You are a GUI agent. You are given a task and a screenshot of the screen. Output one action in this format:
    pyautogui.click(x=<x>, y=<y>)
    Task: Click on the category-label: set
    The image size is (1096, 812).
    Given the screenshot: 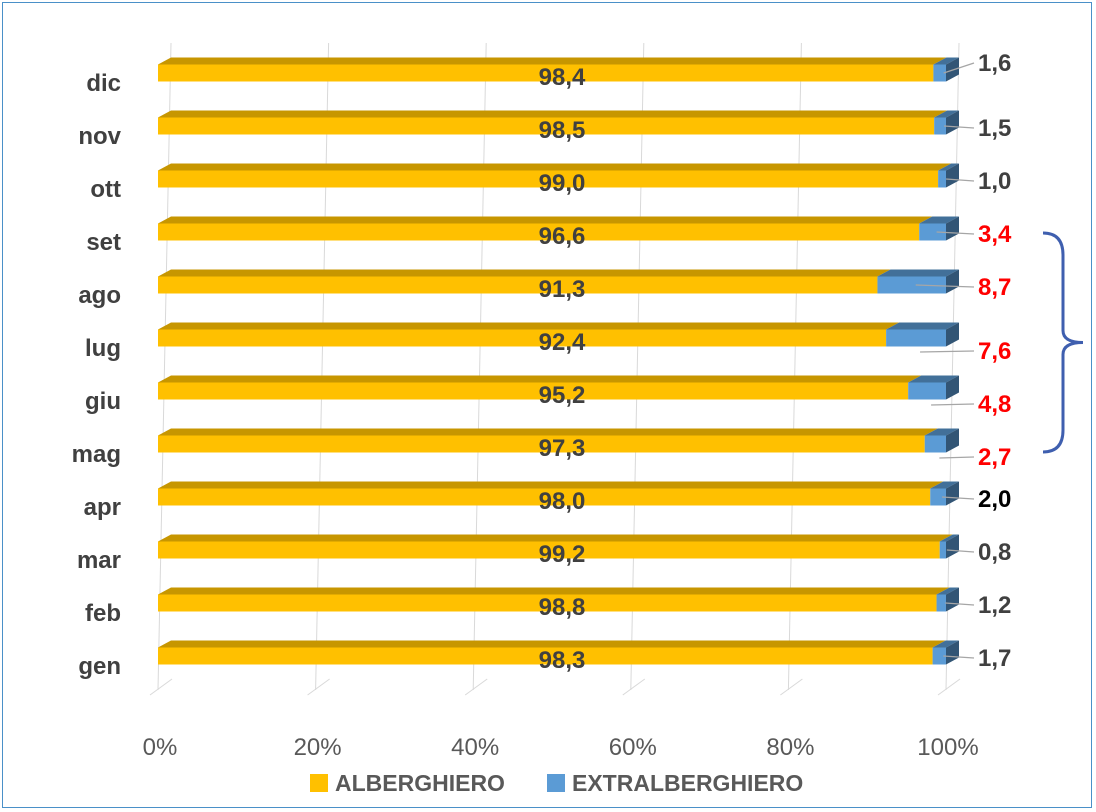 What is the action you would take?
    pyautogui.click(x=103, y=242)
    